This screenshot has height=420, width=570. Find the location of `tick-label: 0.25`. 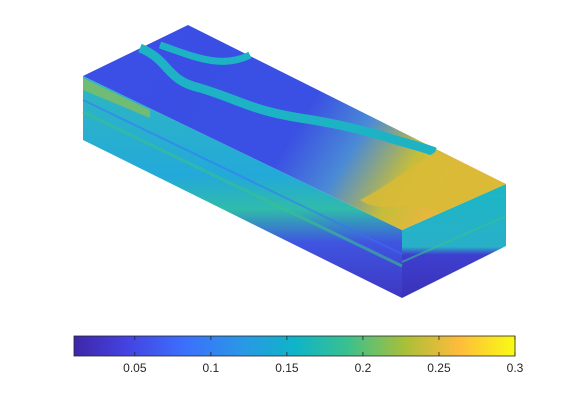

tick-label: 0.25 is located at coordinates (439, 368).